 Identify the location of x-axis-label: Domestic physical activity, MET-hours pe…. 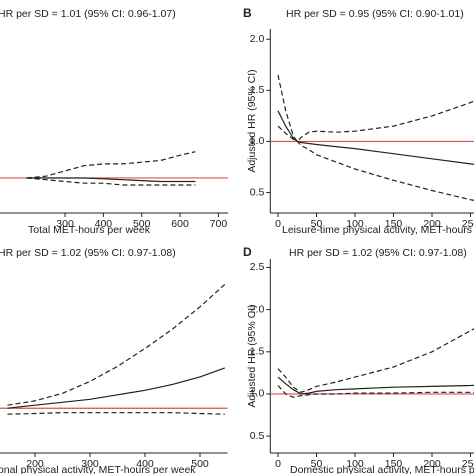
(382, 469).